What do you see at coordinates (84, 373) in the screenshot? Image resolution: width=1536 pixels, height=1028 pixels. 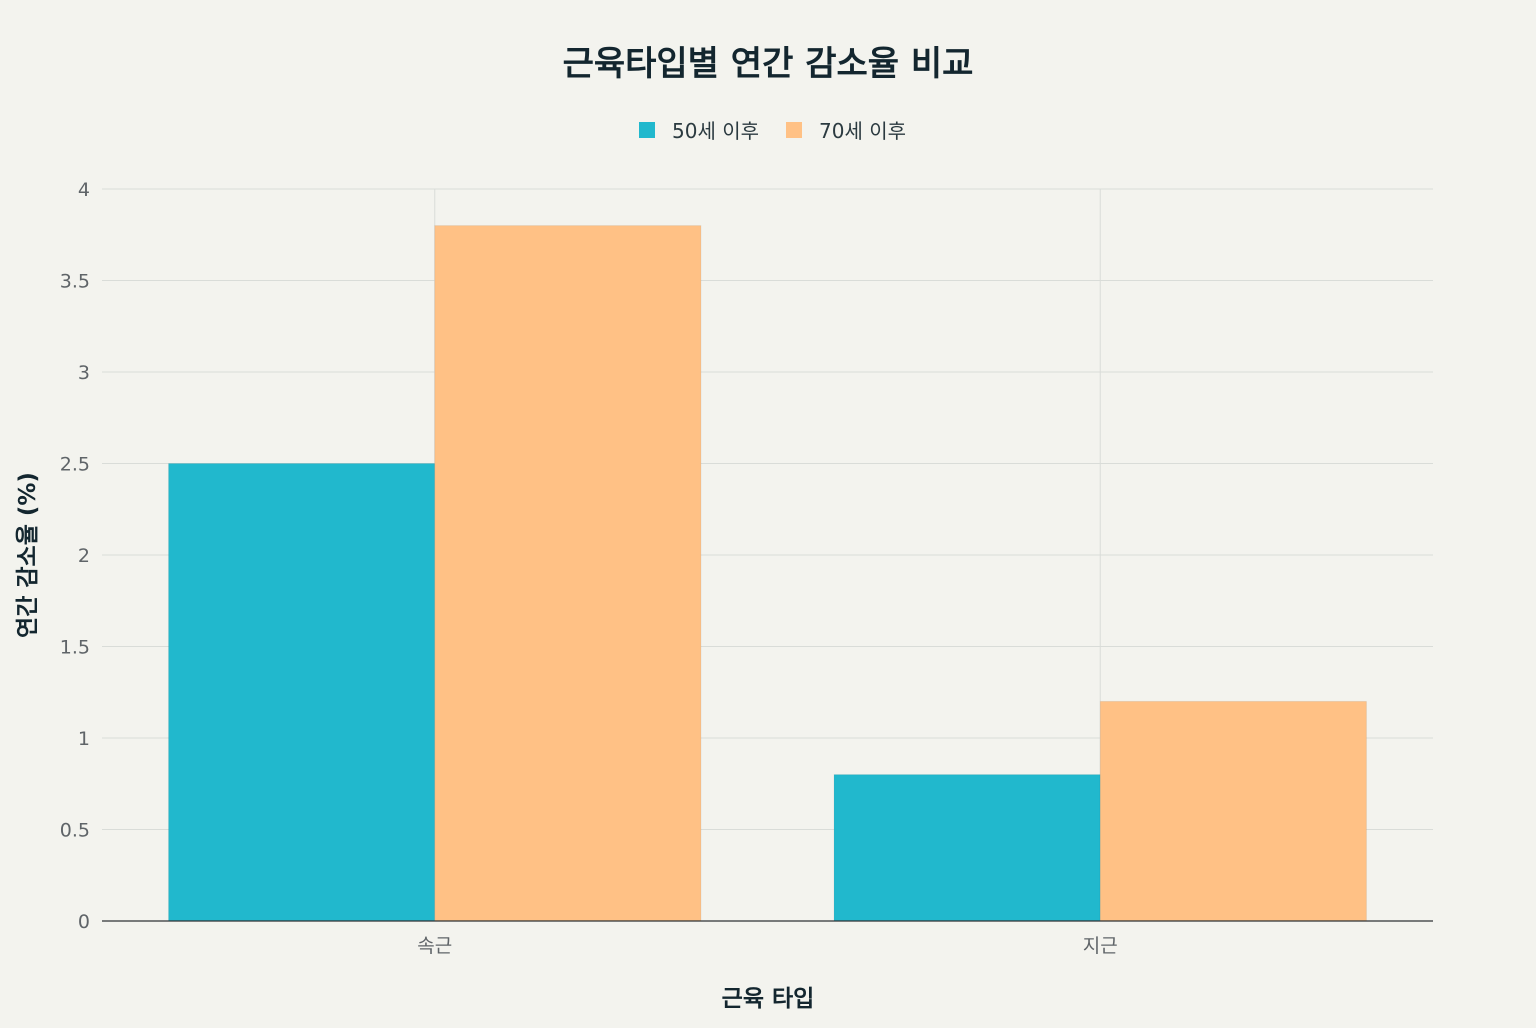 I see `y-tick-label: 3` at bounding box center [84, 373].